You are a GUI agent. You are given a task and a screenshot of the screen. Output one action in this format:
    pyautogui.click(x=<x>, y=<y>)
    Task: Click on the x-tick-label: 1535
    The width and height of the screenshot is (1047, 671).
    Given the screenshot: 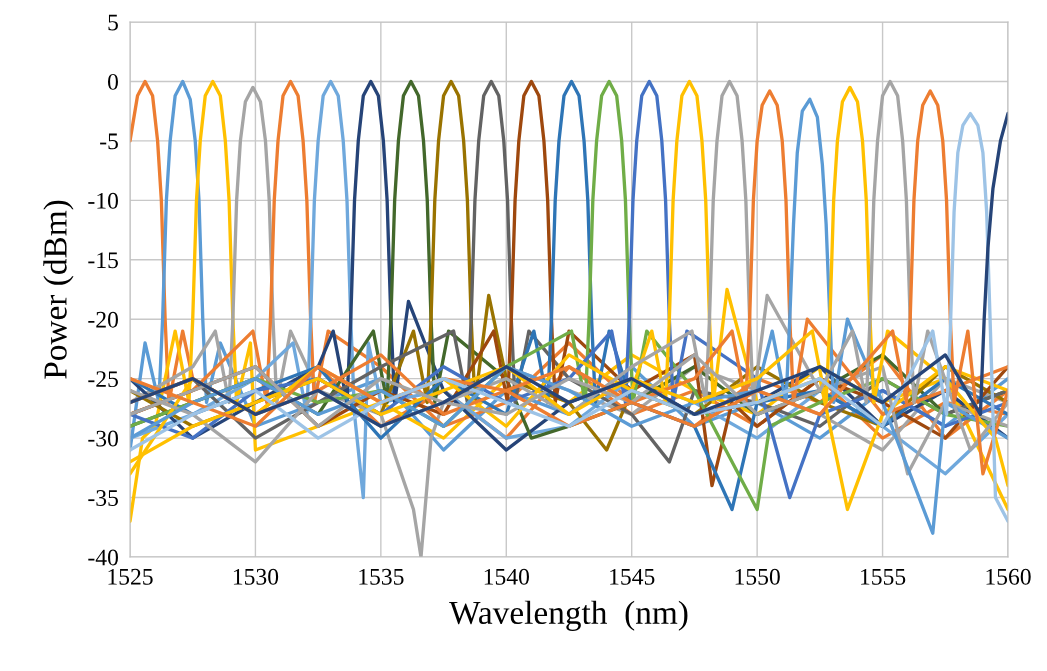 What is the action you would take?
    pyautogui.click(x=381, y=576)
    